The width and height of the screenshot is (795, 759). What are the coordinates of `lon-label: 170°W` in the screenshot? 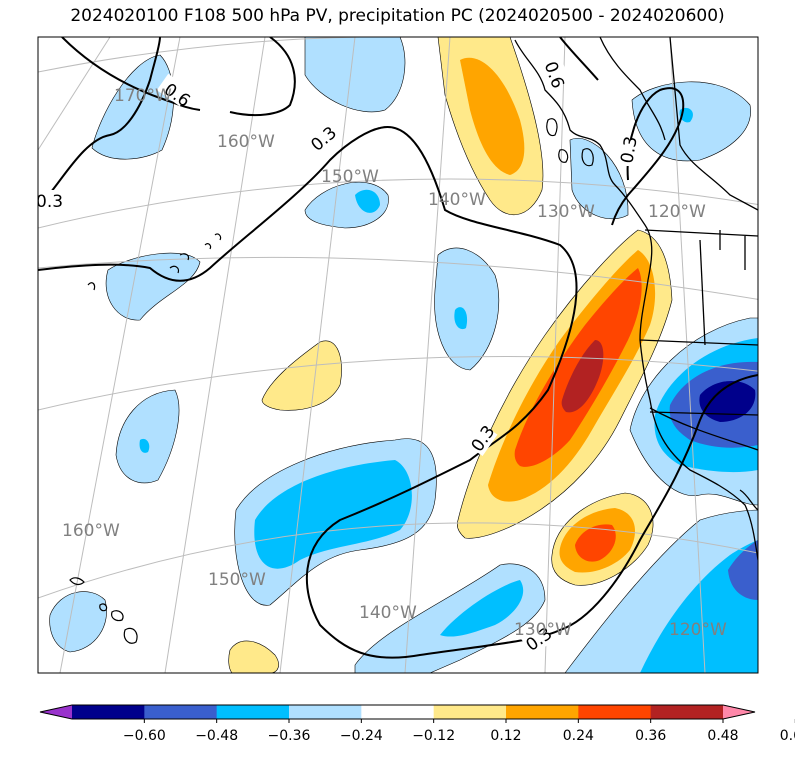 It's located at (143, 96).